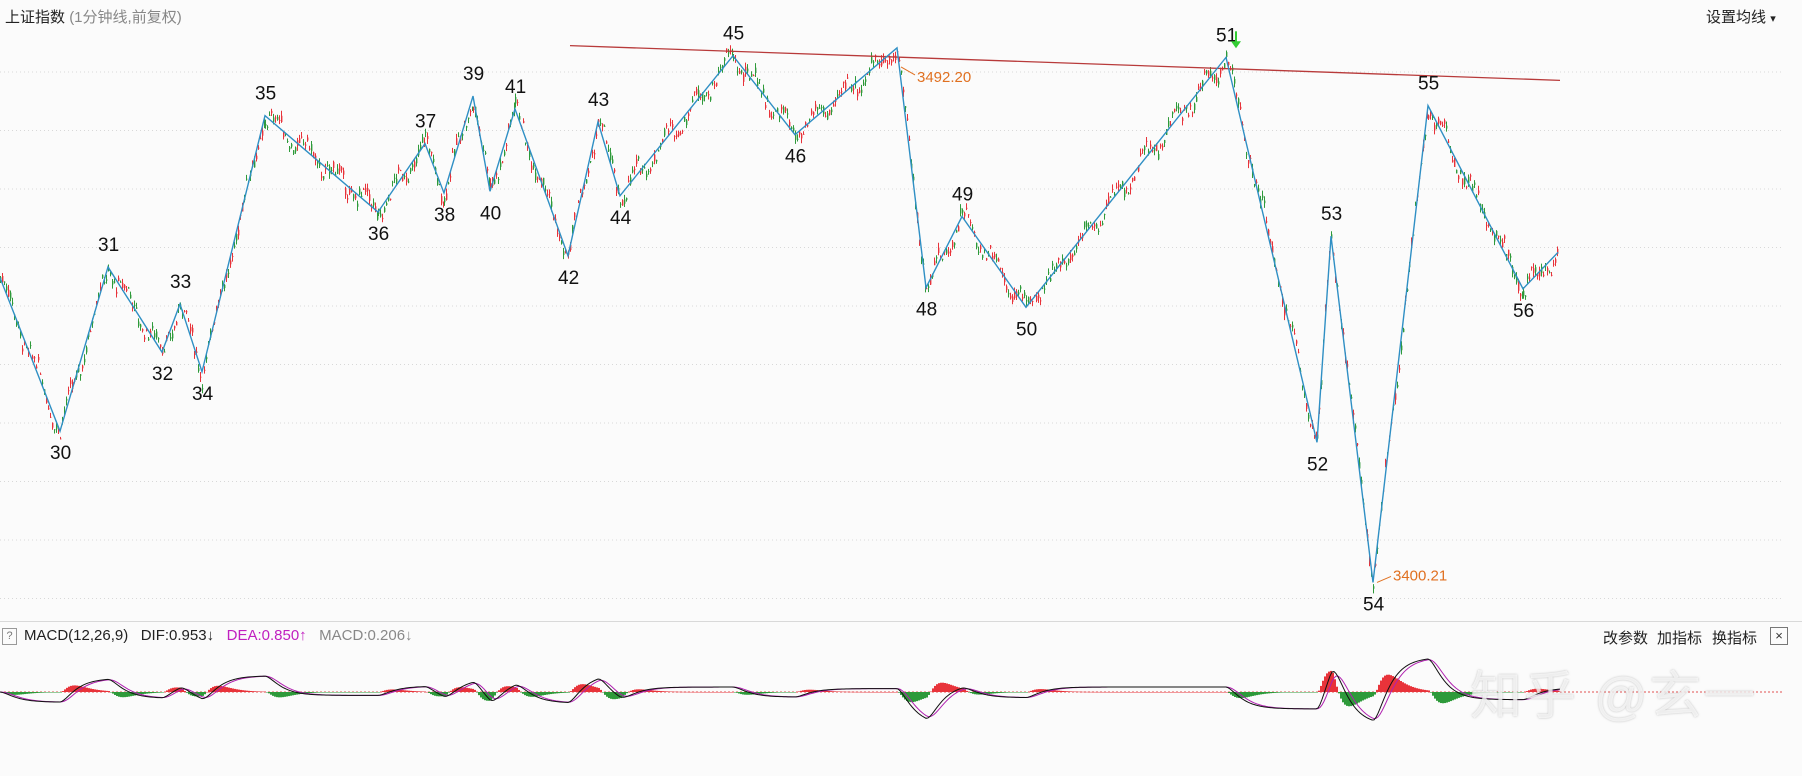 The image size is (1802, 776). Describe the element at coordinates (1680, 638) in the screenshot. I see `add-indicator-button: 加指标` at that location.